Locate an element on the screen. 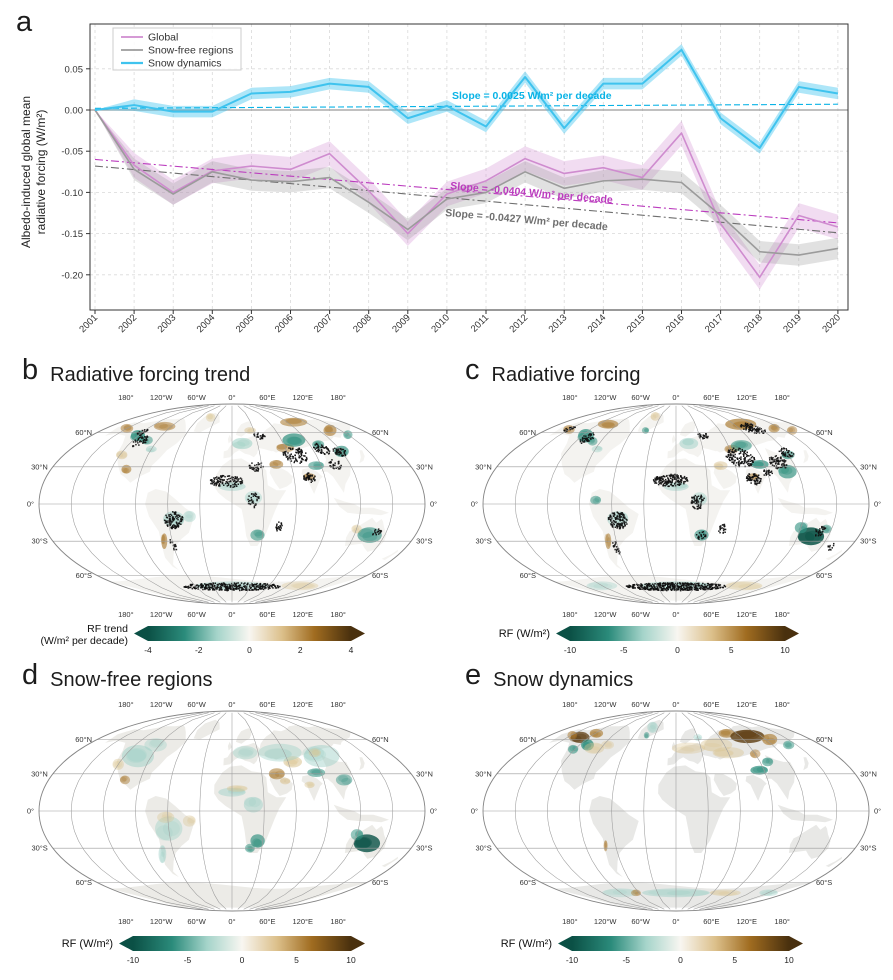  svg-text: 2016 is located at coordinates (675, 323).